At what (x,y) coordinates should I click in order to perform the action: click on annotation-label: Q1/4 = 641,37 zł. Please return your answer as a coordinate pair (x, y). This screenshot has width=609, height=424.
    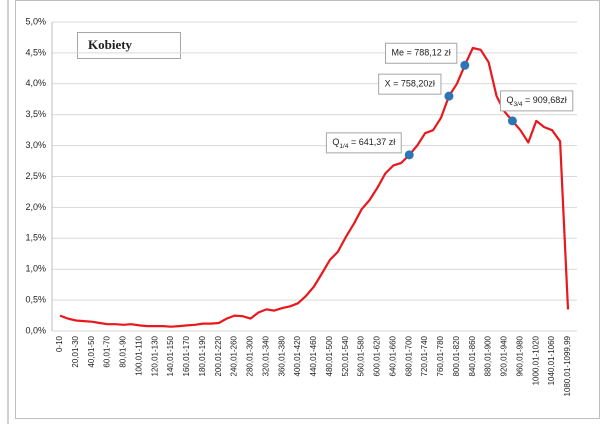
    Looking at the image, I should click on (363, 143).